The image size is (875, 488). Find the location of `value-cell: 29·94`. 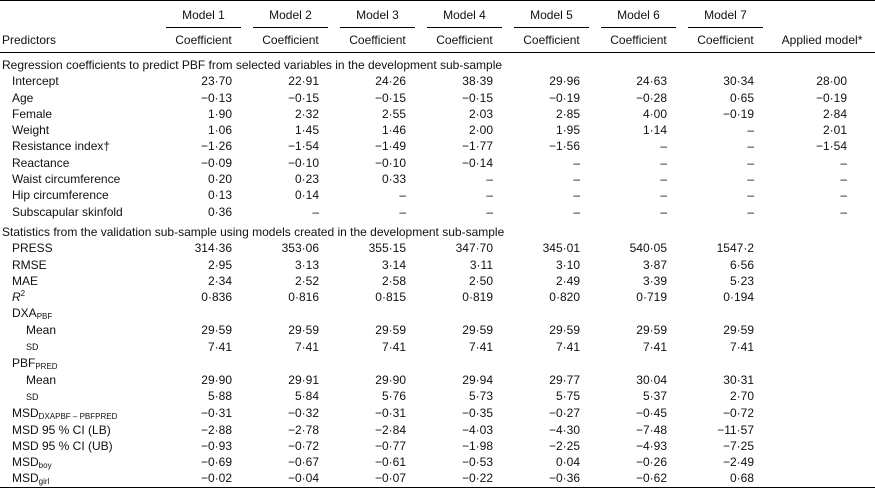

value-cell: 29·94 is located at coordinates (477, 379).